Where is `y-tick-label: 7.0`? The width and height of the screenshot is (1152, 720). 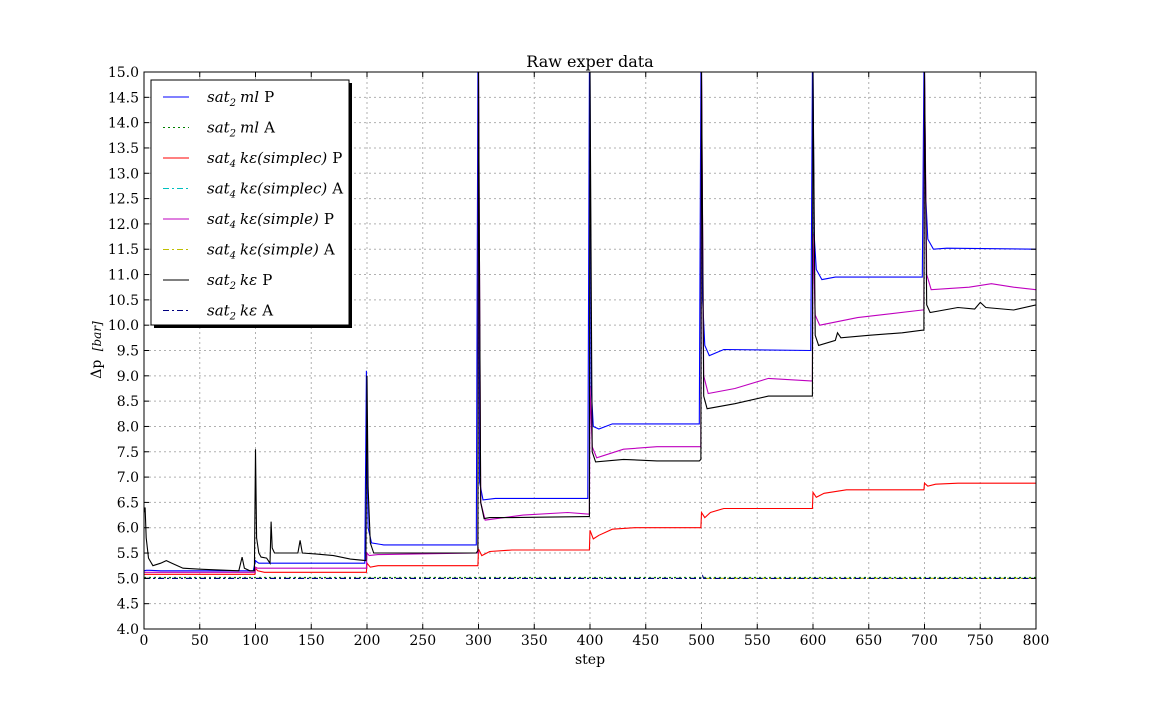
y-tick-label: 7.0 is located at coordinates (128, 478).